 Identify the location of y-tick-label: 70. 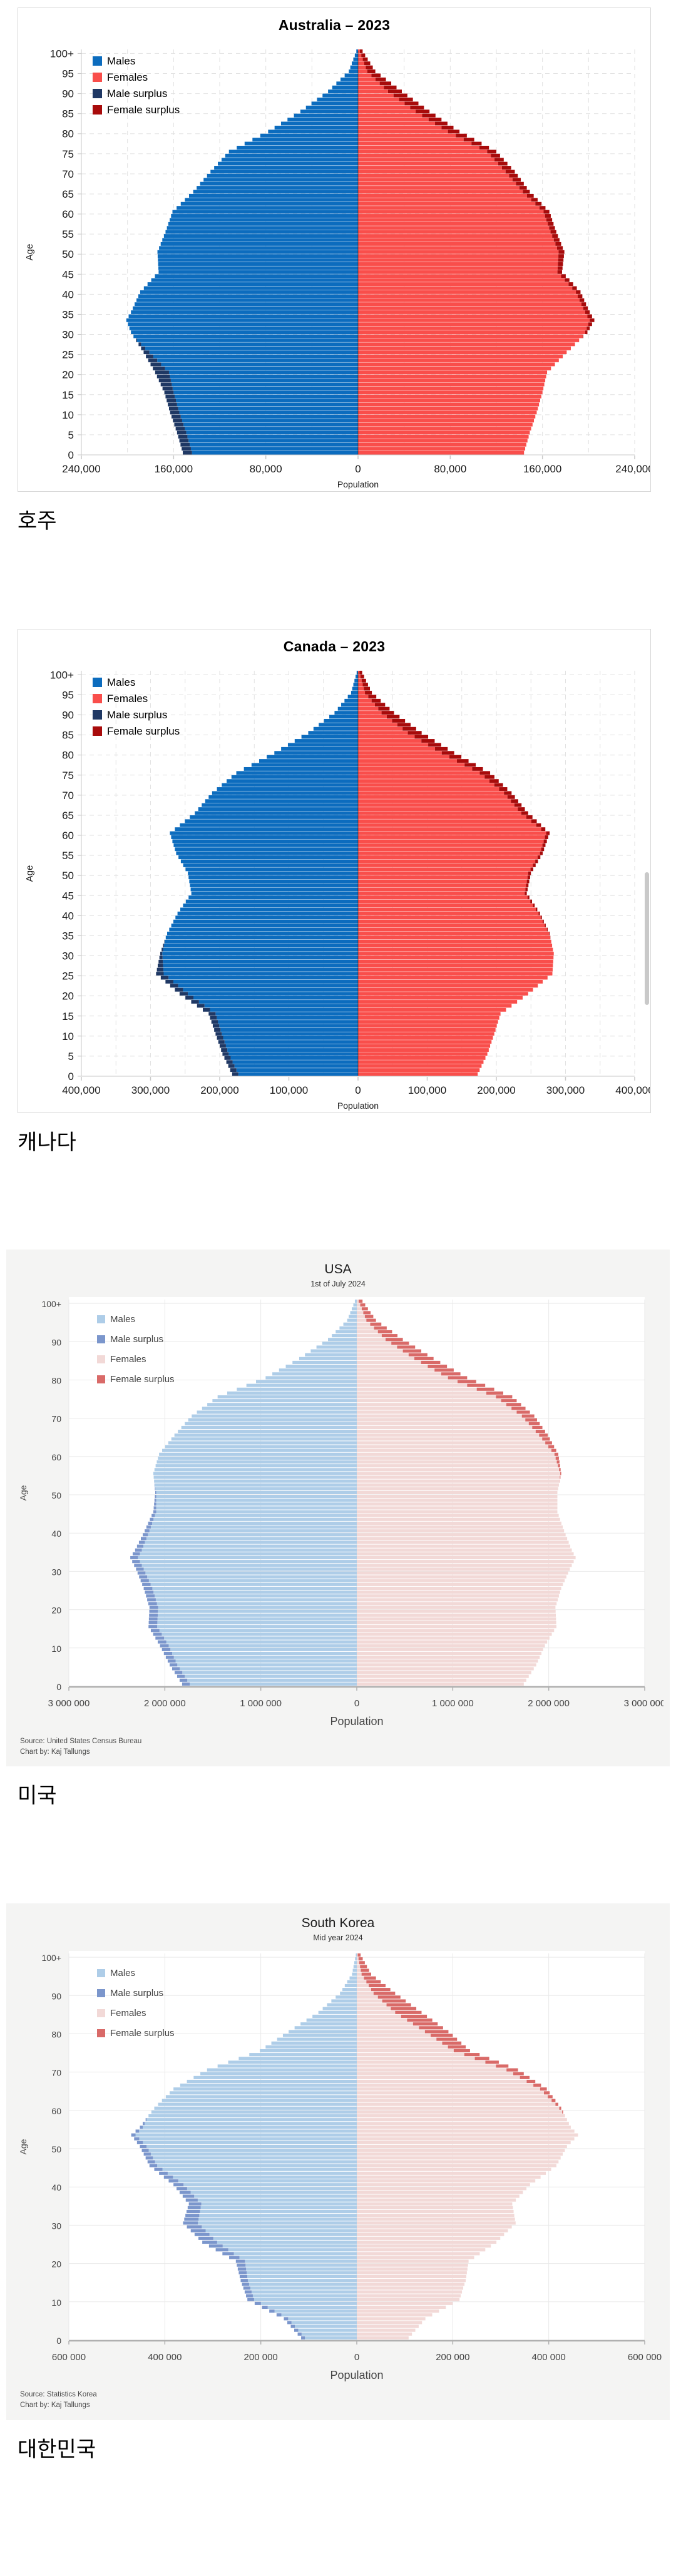
(56, 2072).